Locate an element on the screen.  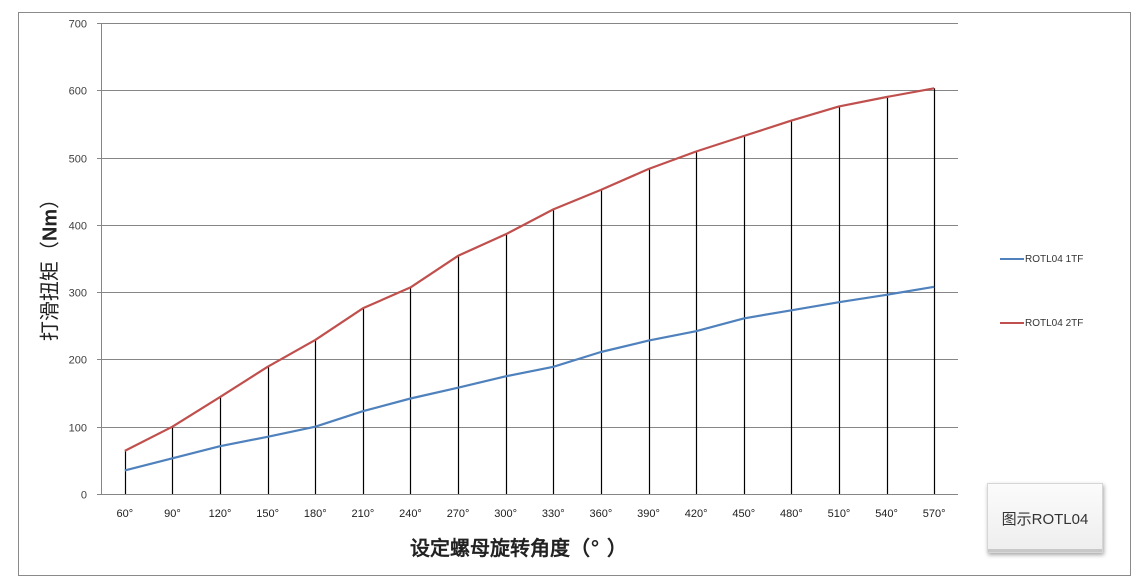
x-tick-label: 540° is located at coordinates (886, 514).